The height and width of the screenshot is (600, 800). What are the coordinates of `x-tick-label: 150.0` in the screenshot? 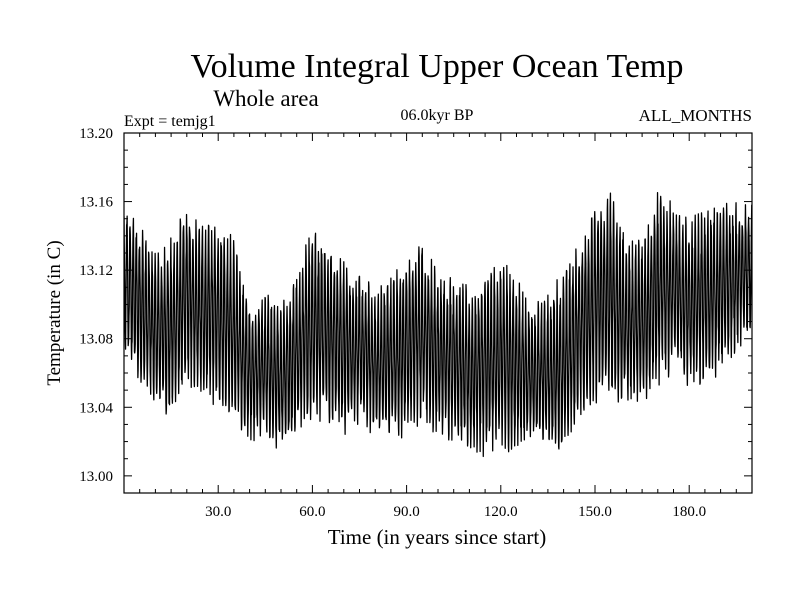 It's located at (595, 512).